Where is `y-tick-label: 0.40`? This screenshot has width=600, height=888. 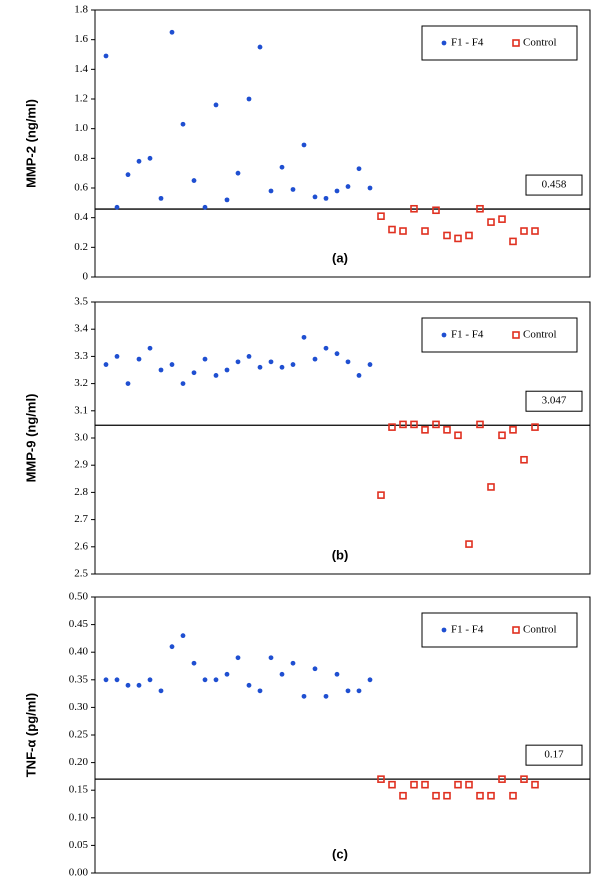 y-tick-label: 0.40 is located at coordinates (79, 652).